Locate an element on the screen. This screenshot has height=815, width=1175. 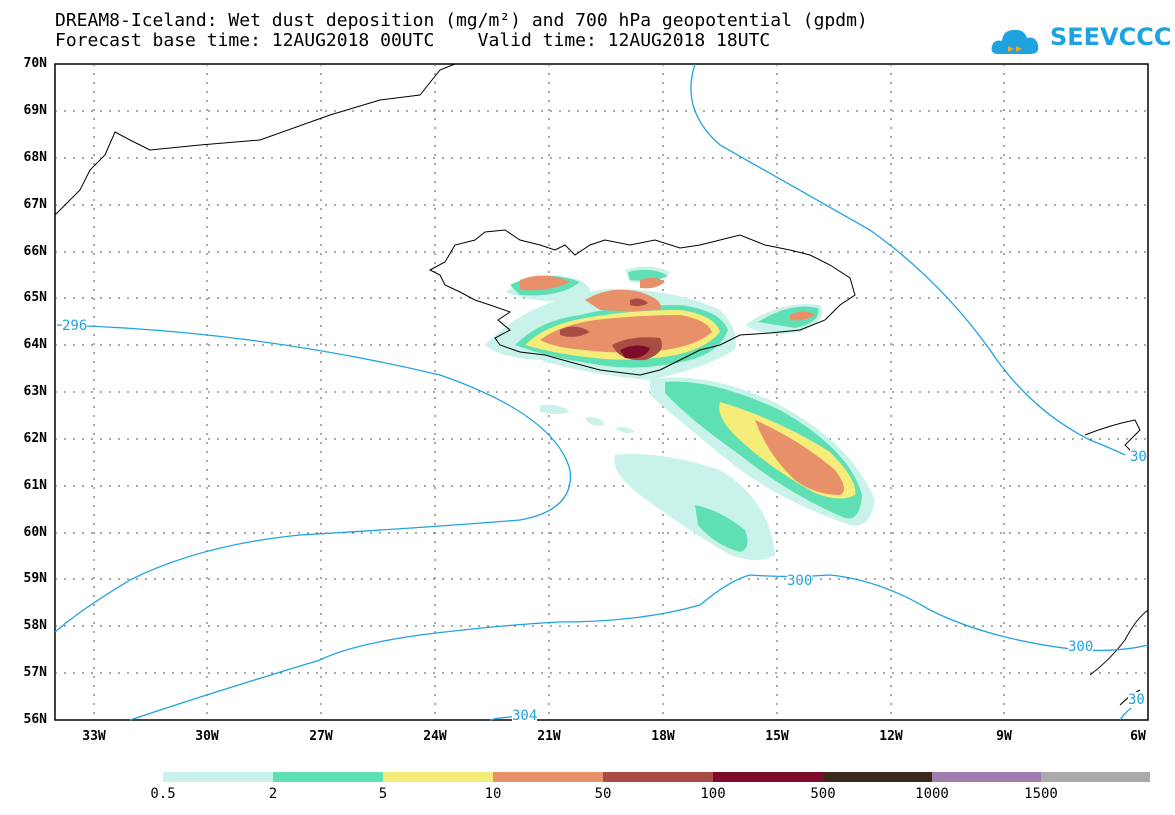
legend-label: 1500 is located at coordinates (1041, 794).